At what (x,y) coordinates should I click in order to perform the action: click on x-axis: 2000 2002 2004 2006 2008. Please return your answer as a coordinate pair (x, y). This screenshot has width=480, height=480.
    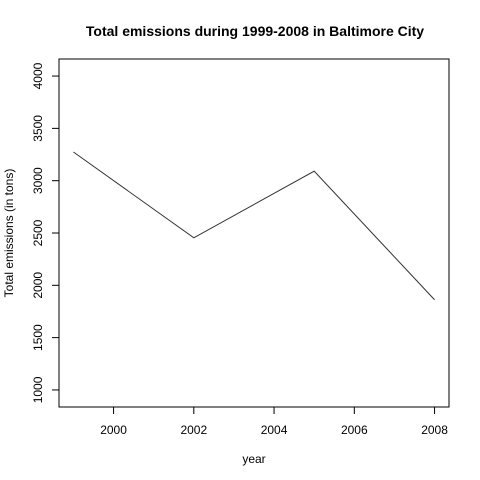
    Looking at the image, I should click on (274, 421).